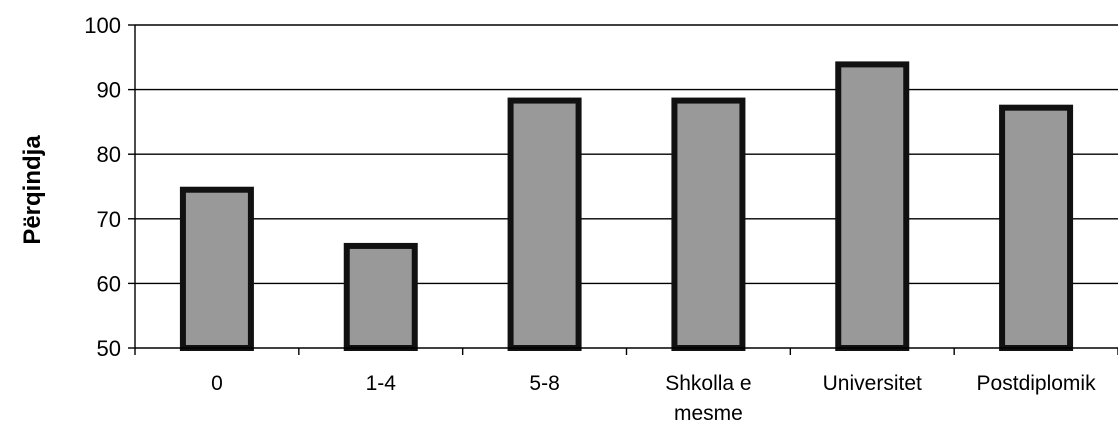  Describe the element at coordinates (217, 383) in the screenshot. I see `x-category-label: 0` at that location.